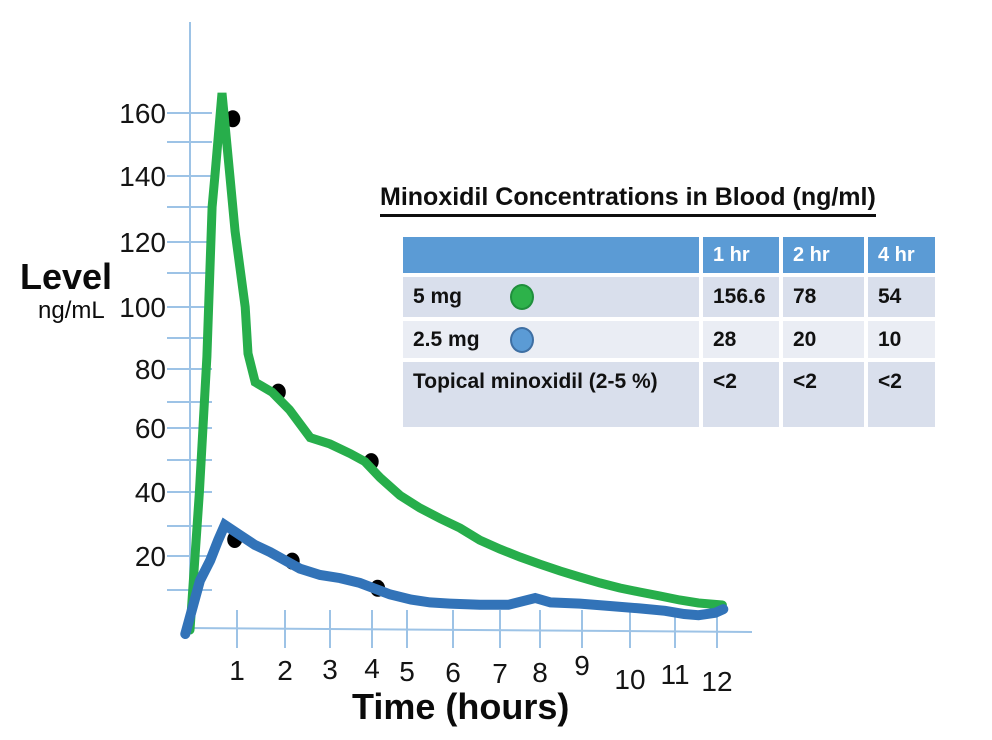 The width and height of the screenshot is (992, 740). Describe the element at coordinates (901, 339) in the screenshot. I see `cell-2.5mg-4hr: 10` at that location.